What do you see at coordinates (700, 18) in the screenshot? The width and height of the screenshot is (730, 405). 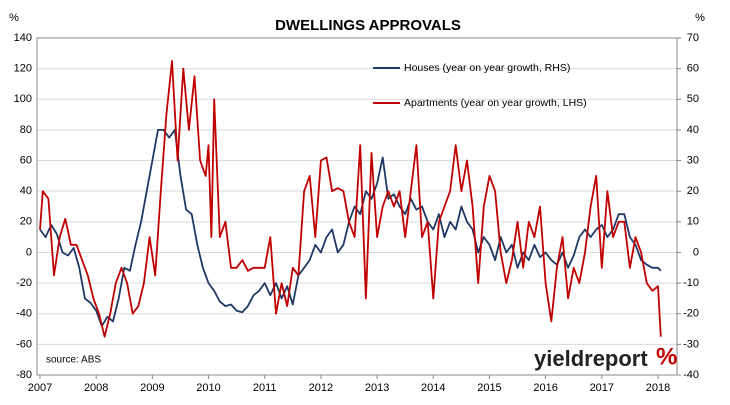 I see `y2-unit: %` at bounding box center [700, 18].